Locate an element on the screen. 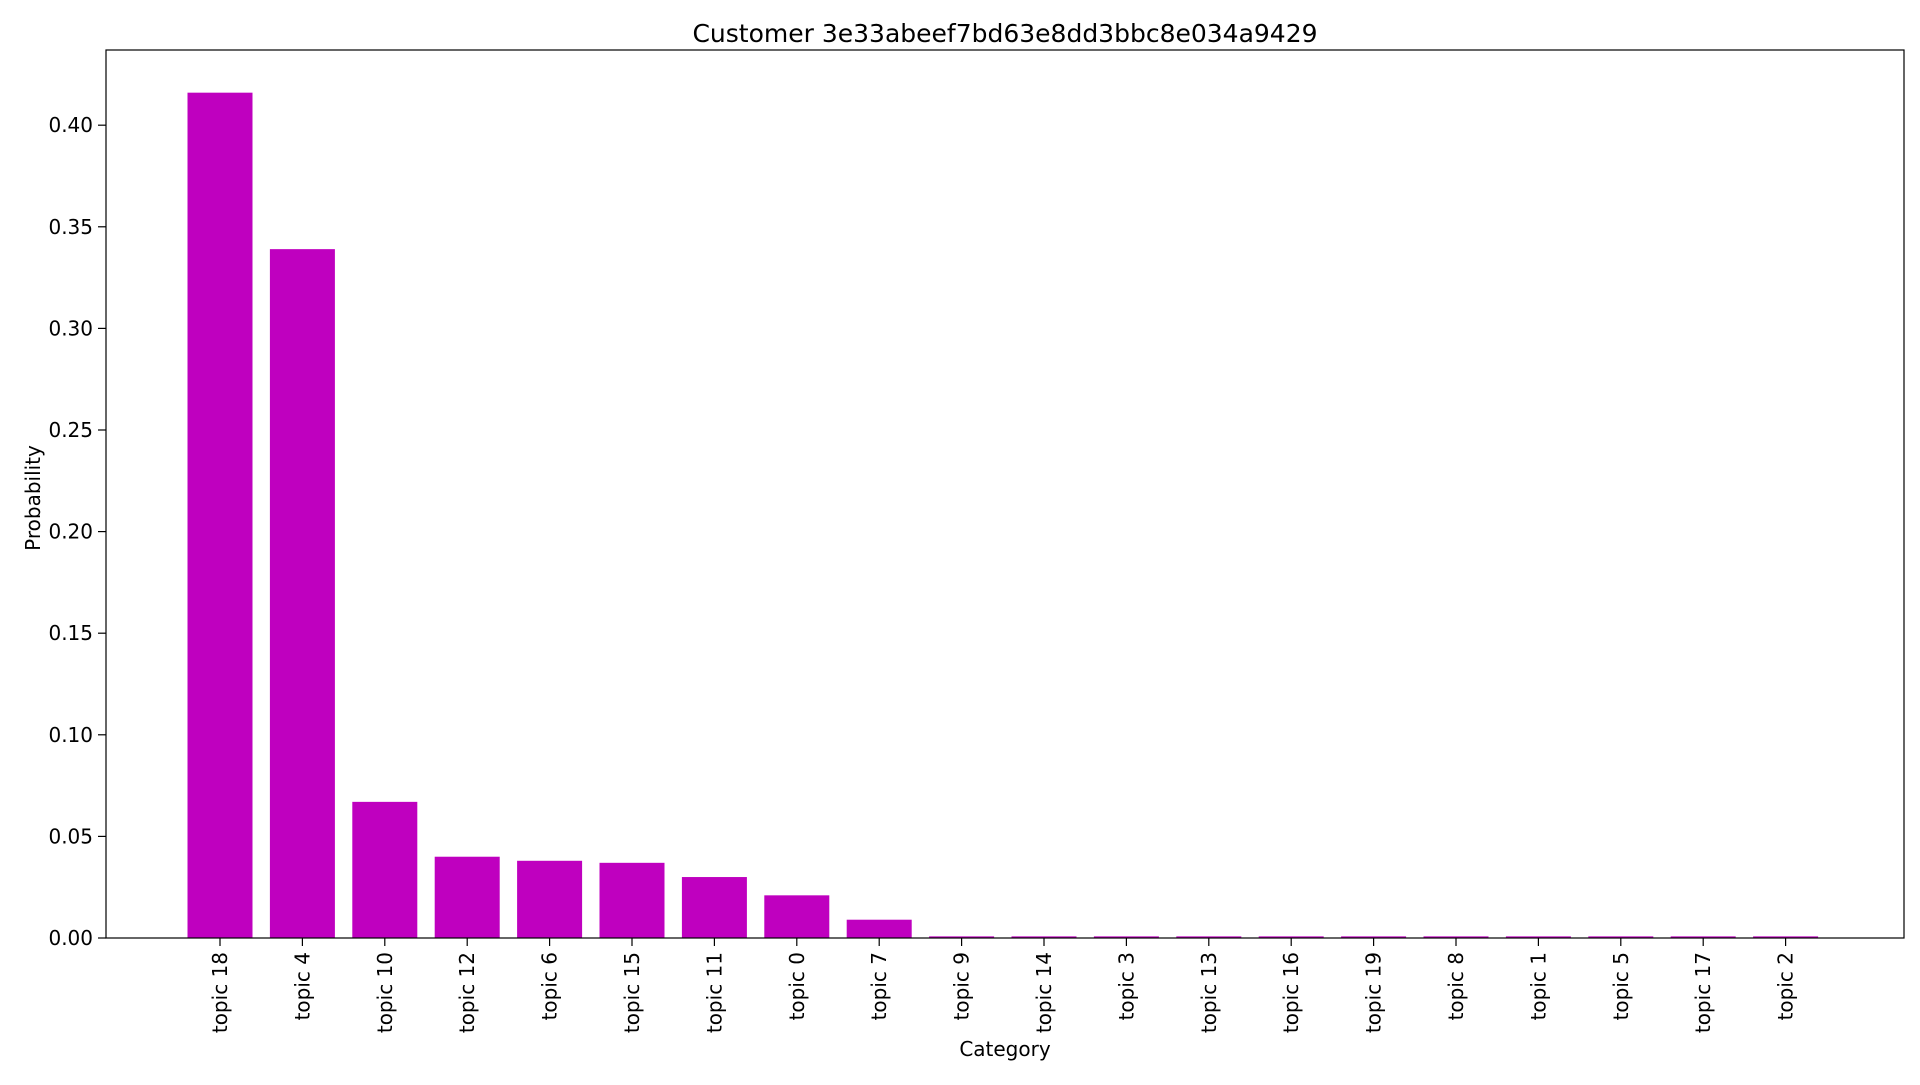  x-tick-label: topic 15 is located at coordinates (632, 992).